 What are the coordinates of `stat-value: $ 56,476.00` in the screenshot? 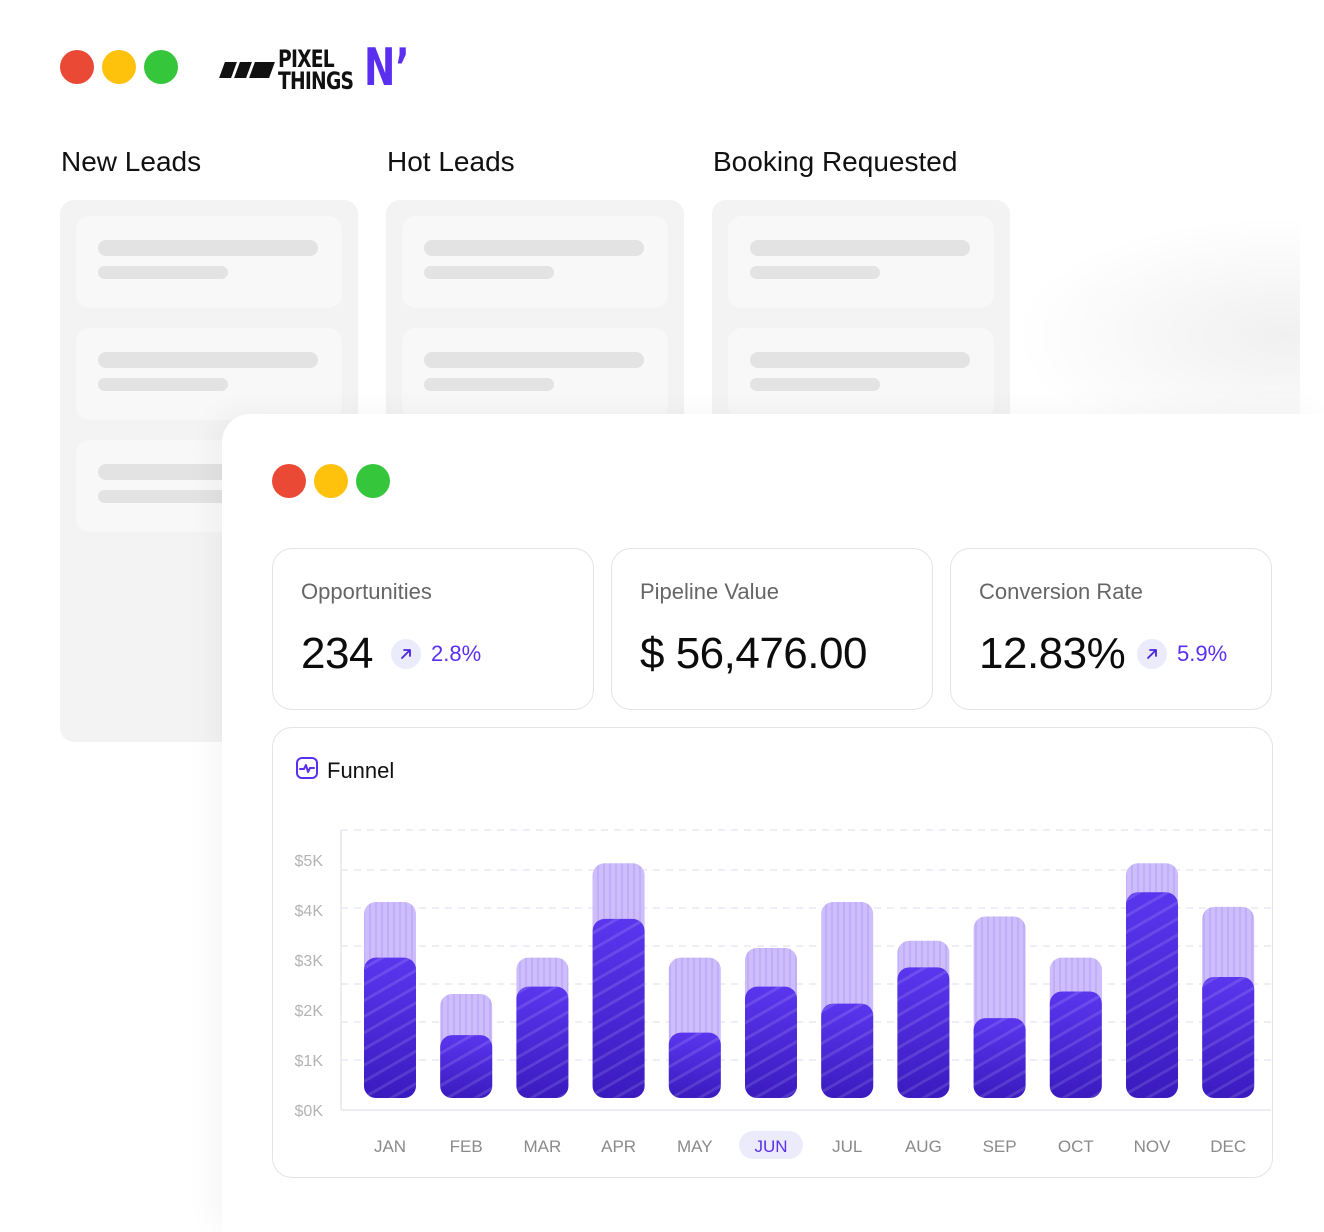 It's located at (753, 653).